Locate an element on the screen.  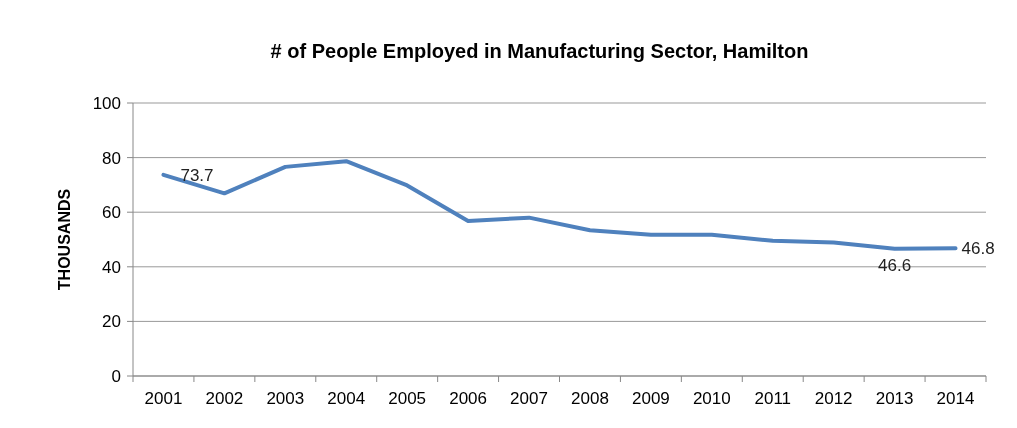
x-tick-label: 2002 is located at coordinates (224, 398).